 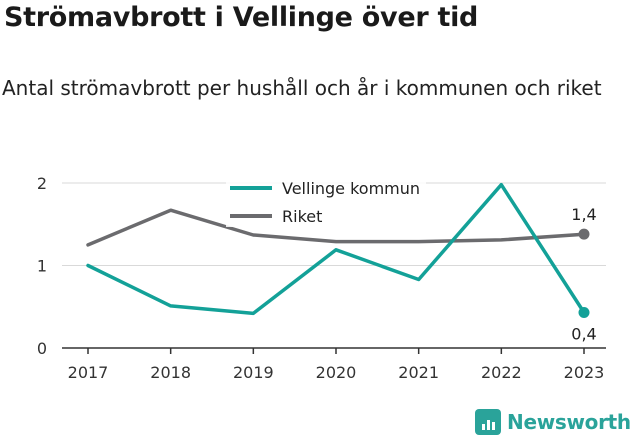 I want to click on y-tick-label: 0, so click(x=42, y=348).